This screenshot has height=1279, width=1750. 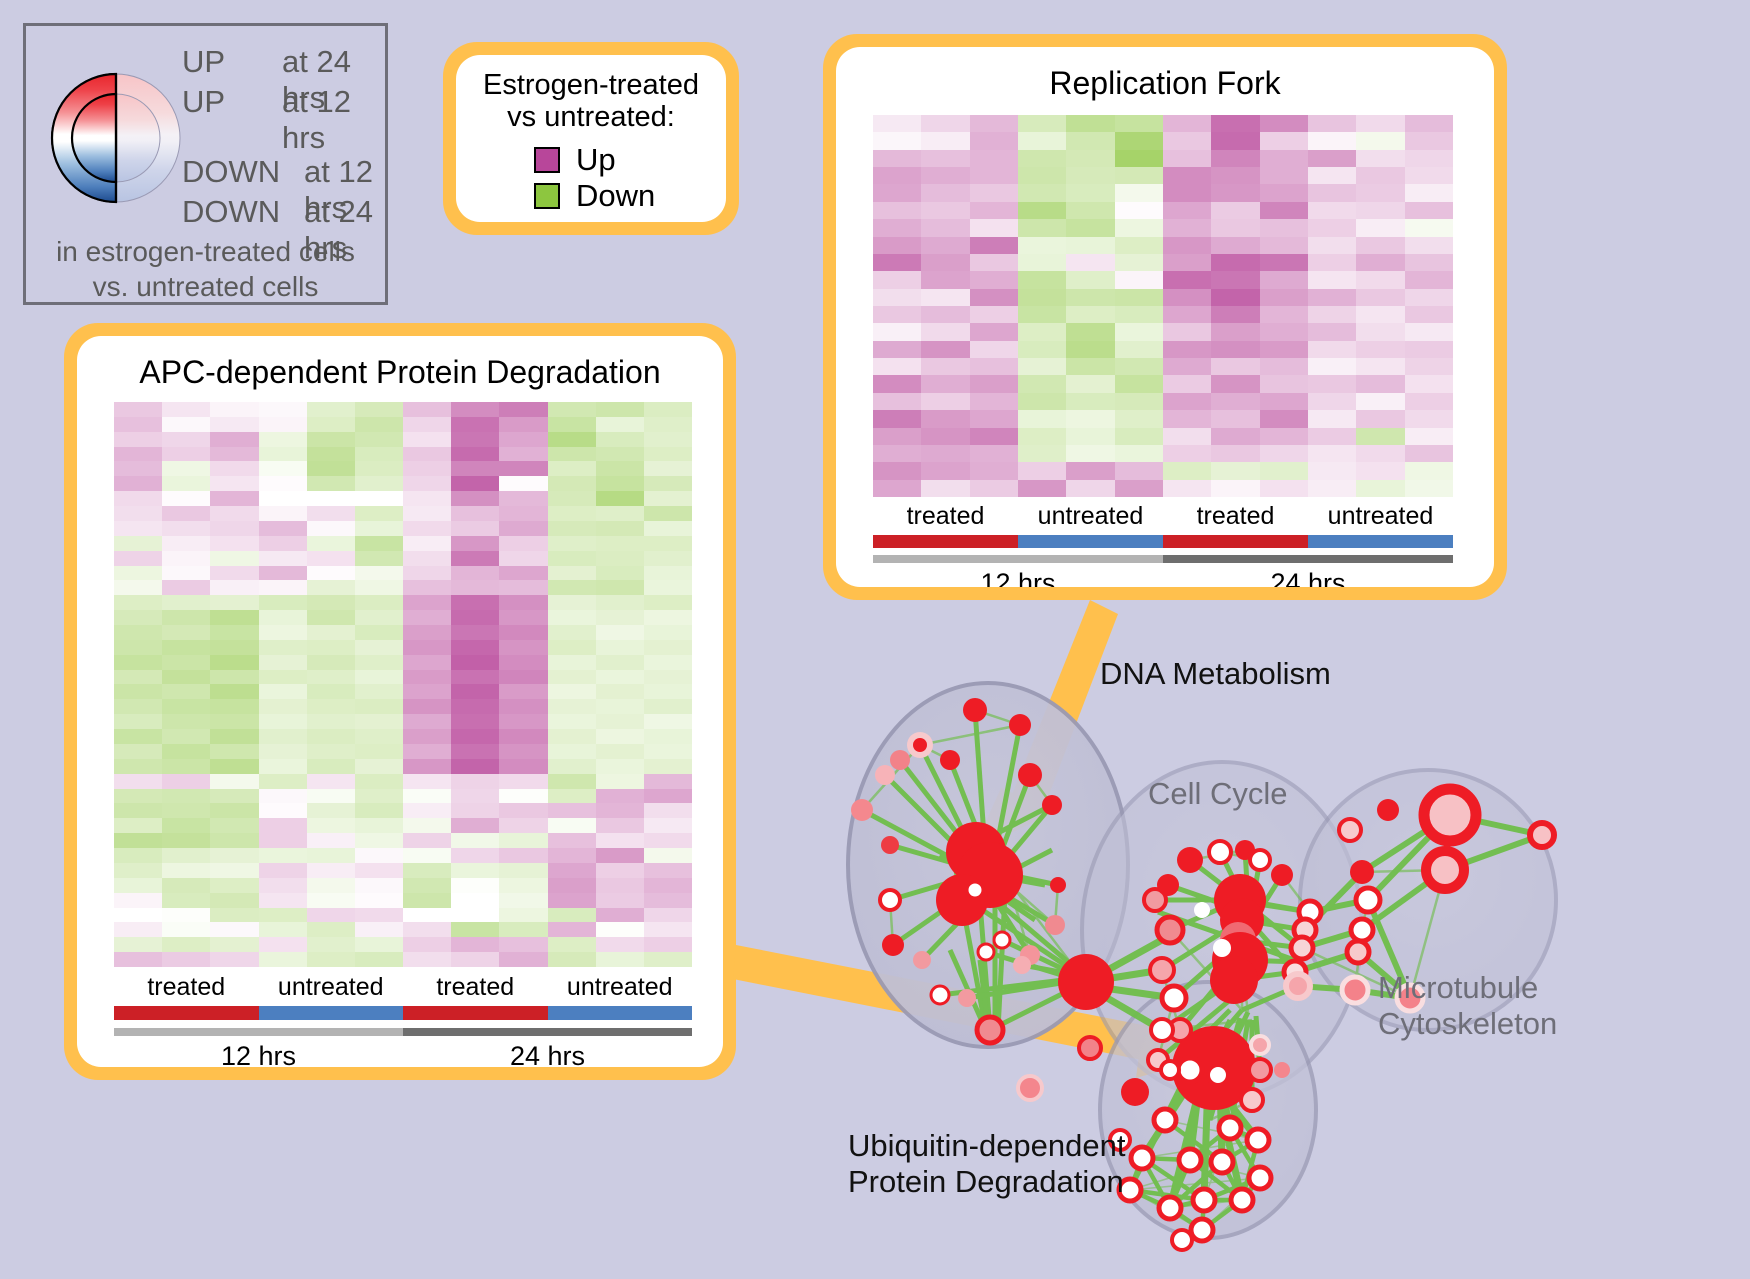 I want to click on apc-group-labels: treated untreated treated untreated, so click(x=403, y=987).